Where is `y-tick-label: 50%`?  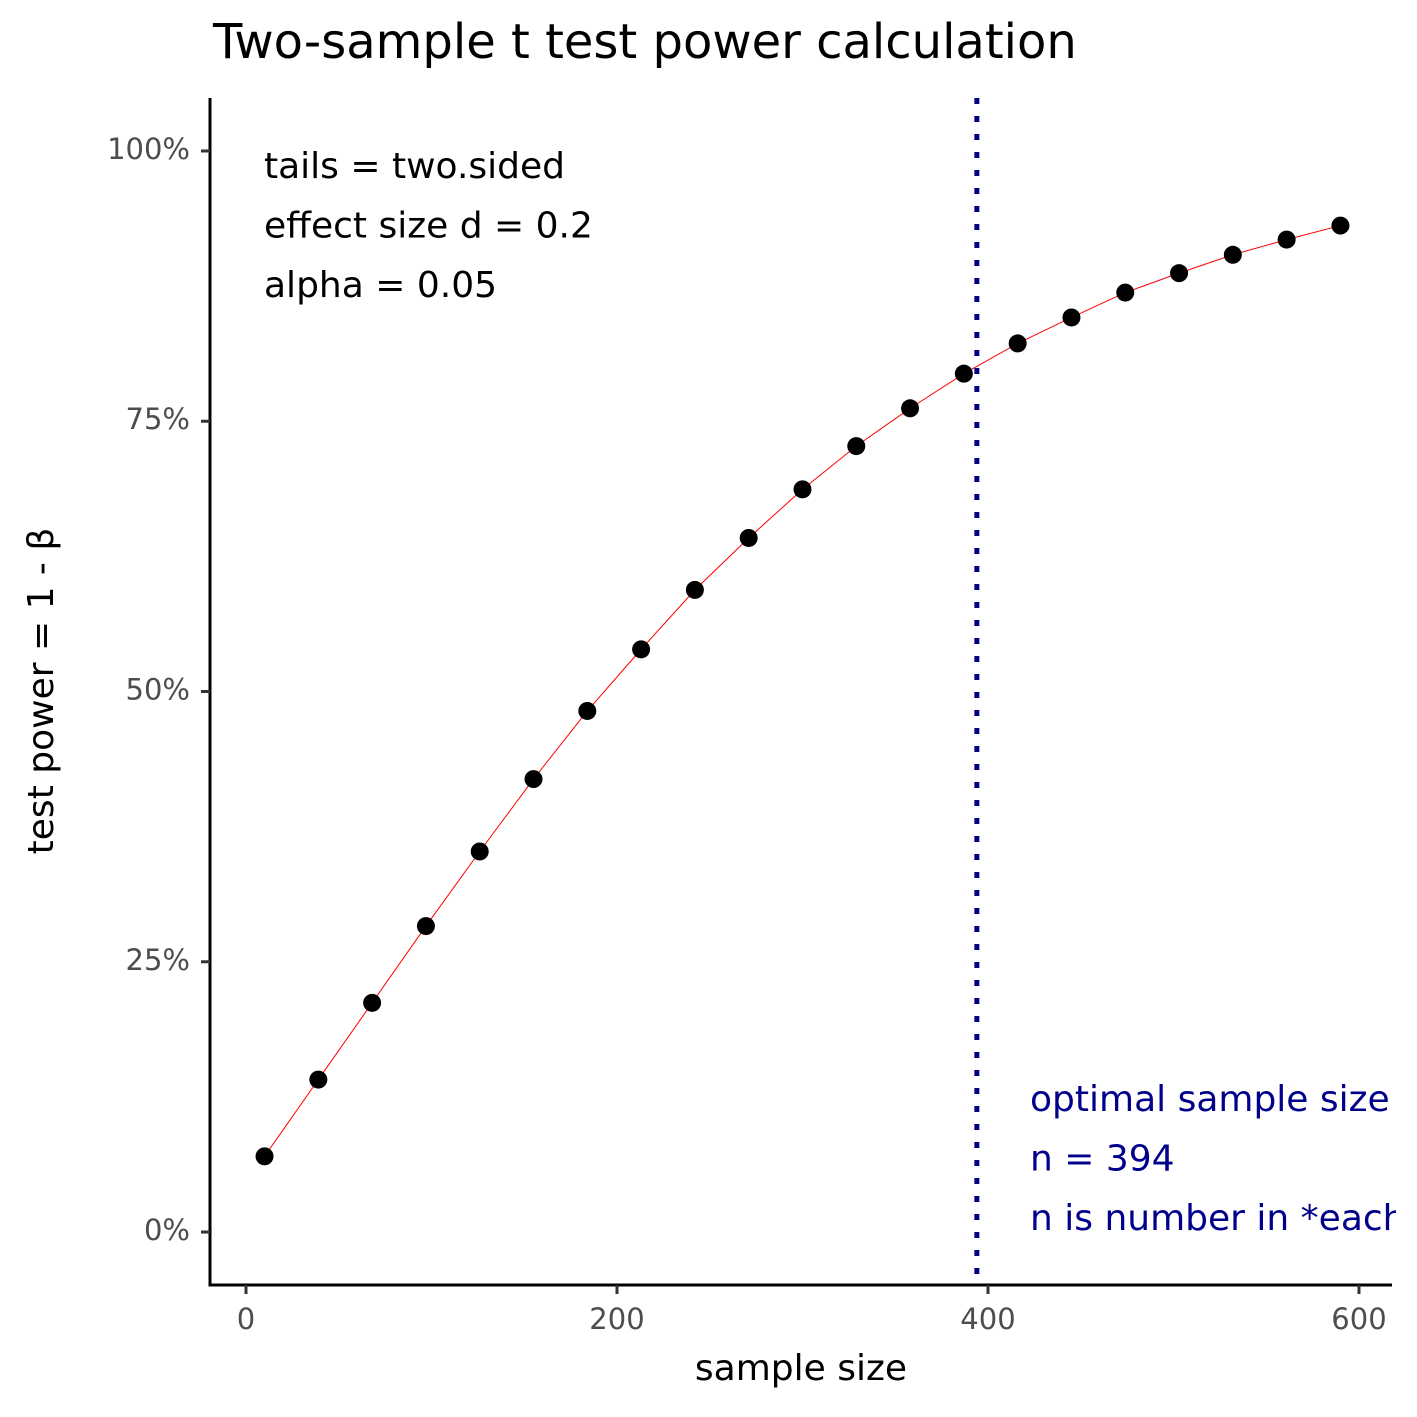
y-tick-label: 50% is located at coordinates (158, 690).